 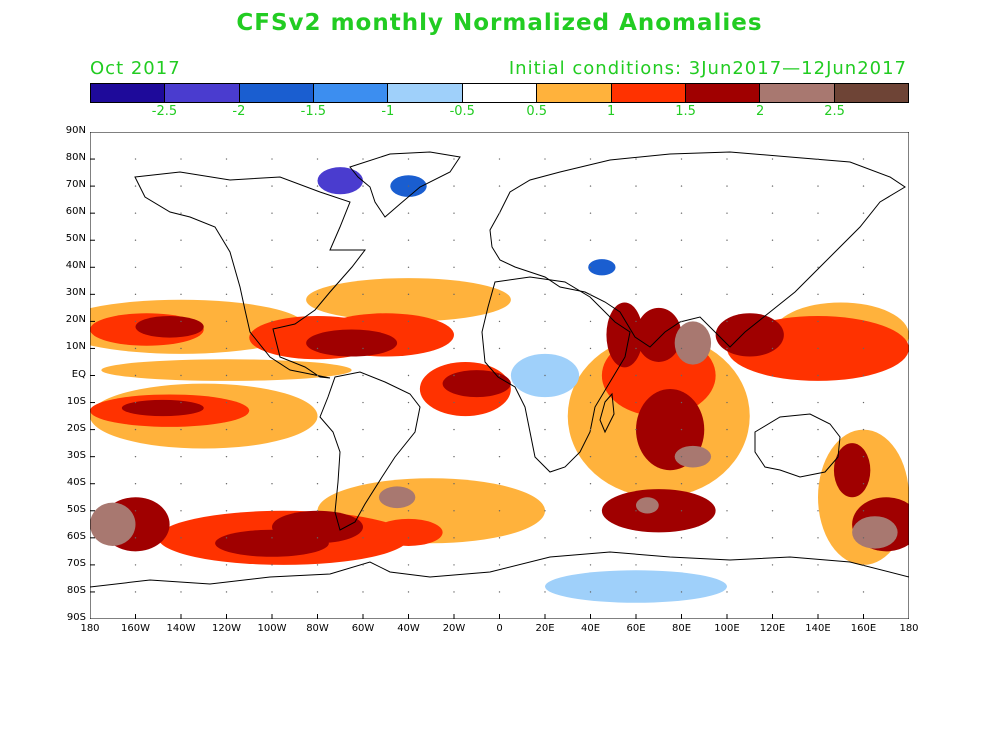 What do you see at coordinates (313, 111) in the screenshot?
I see `colorbar-tick-label: -1.5` at bounding box center [313, 111].